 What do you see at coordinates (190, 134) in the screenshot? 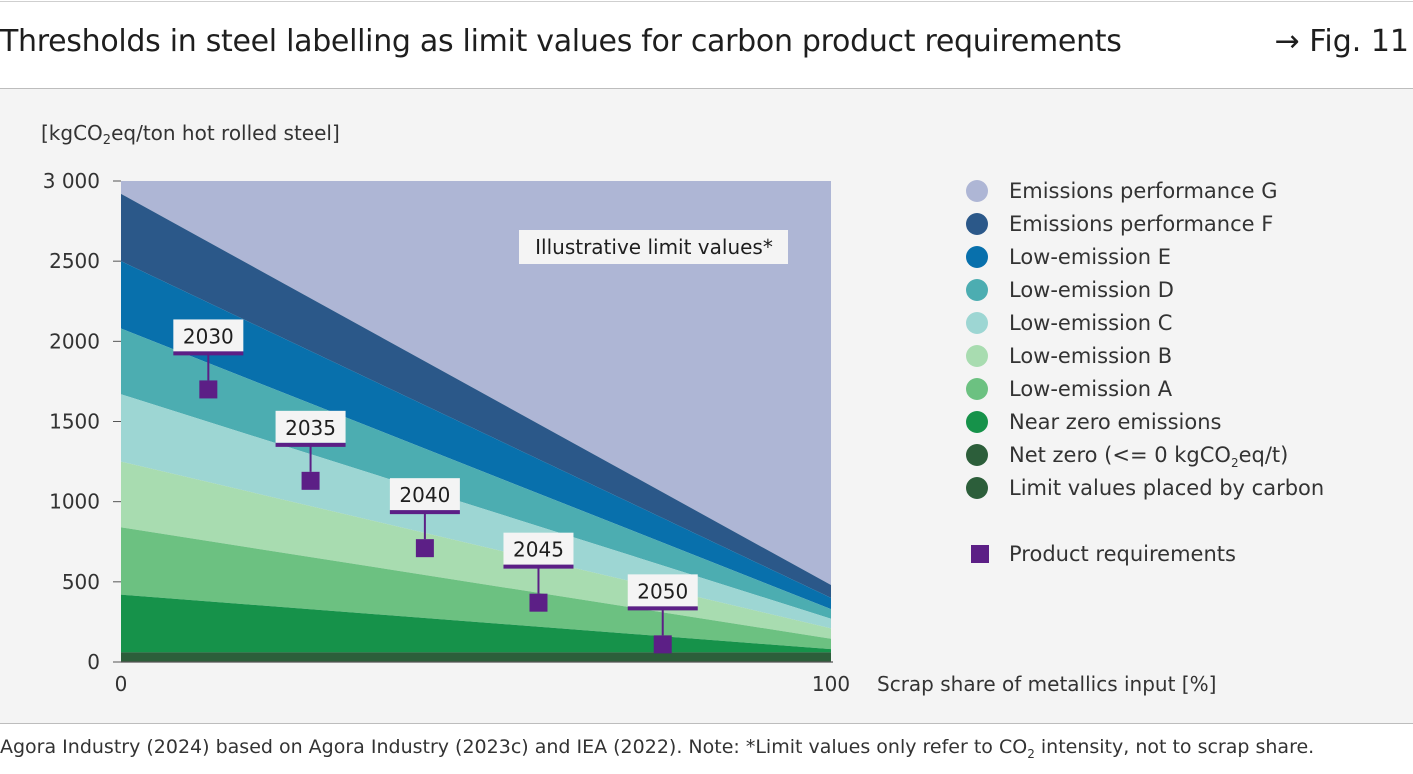
I see `y-axis-label: [kgCO2eq/ton hot rolled steel]` at bounding box center [190, 134].